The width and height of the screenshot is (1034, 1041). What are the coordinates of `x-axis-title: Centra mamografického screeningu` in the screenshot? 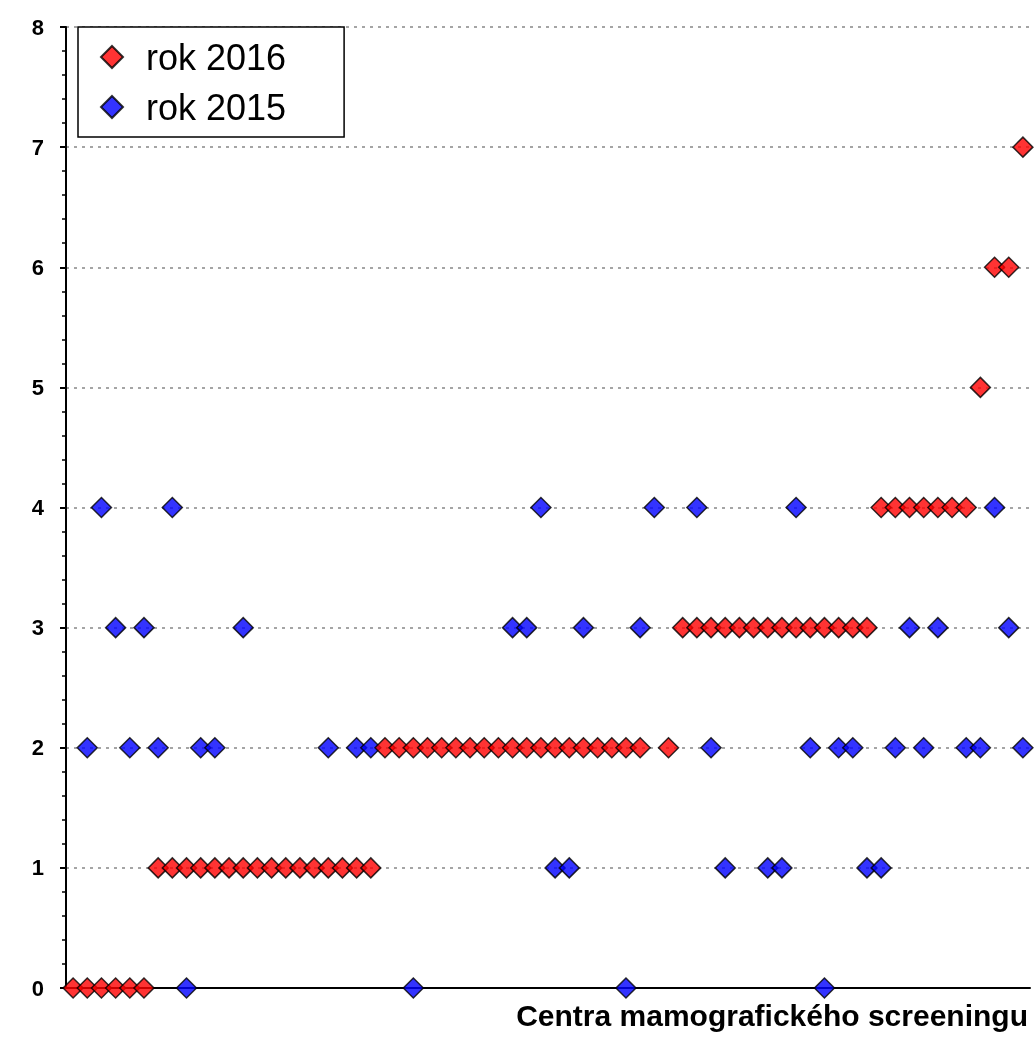 It's located at (772, 1015).